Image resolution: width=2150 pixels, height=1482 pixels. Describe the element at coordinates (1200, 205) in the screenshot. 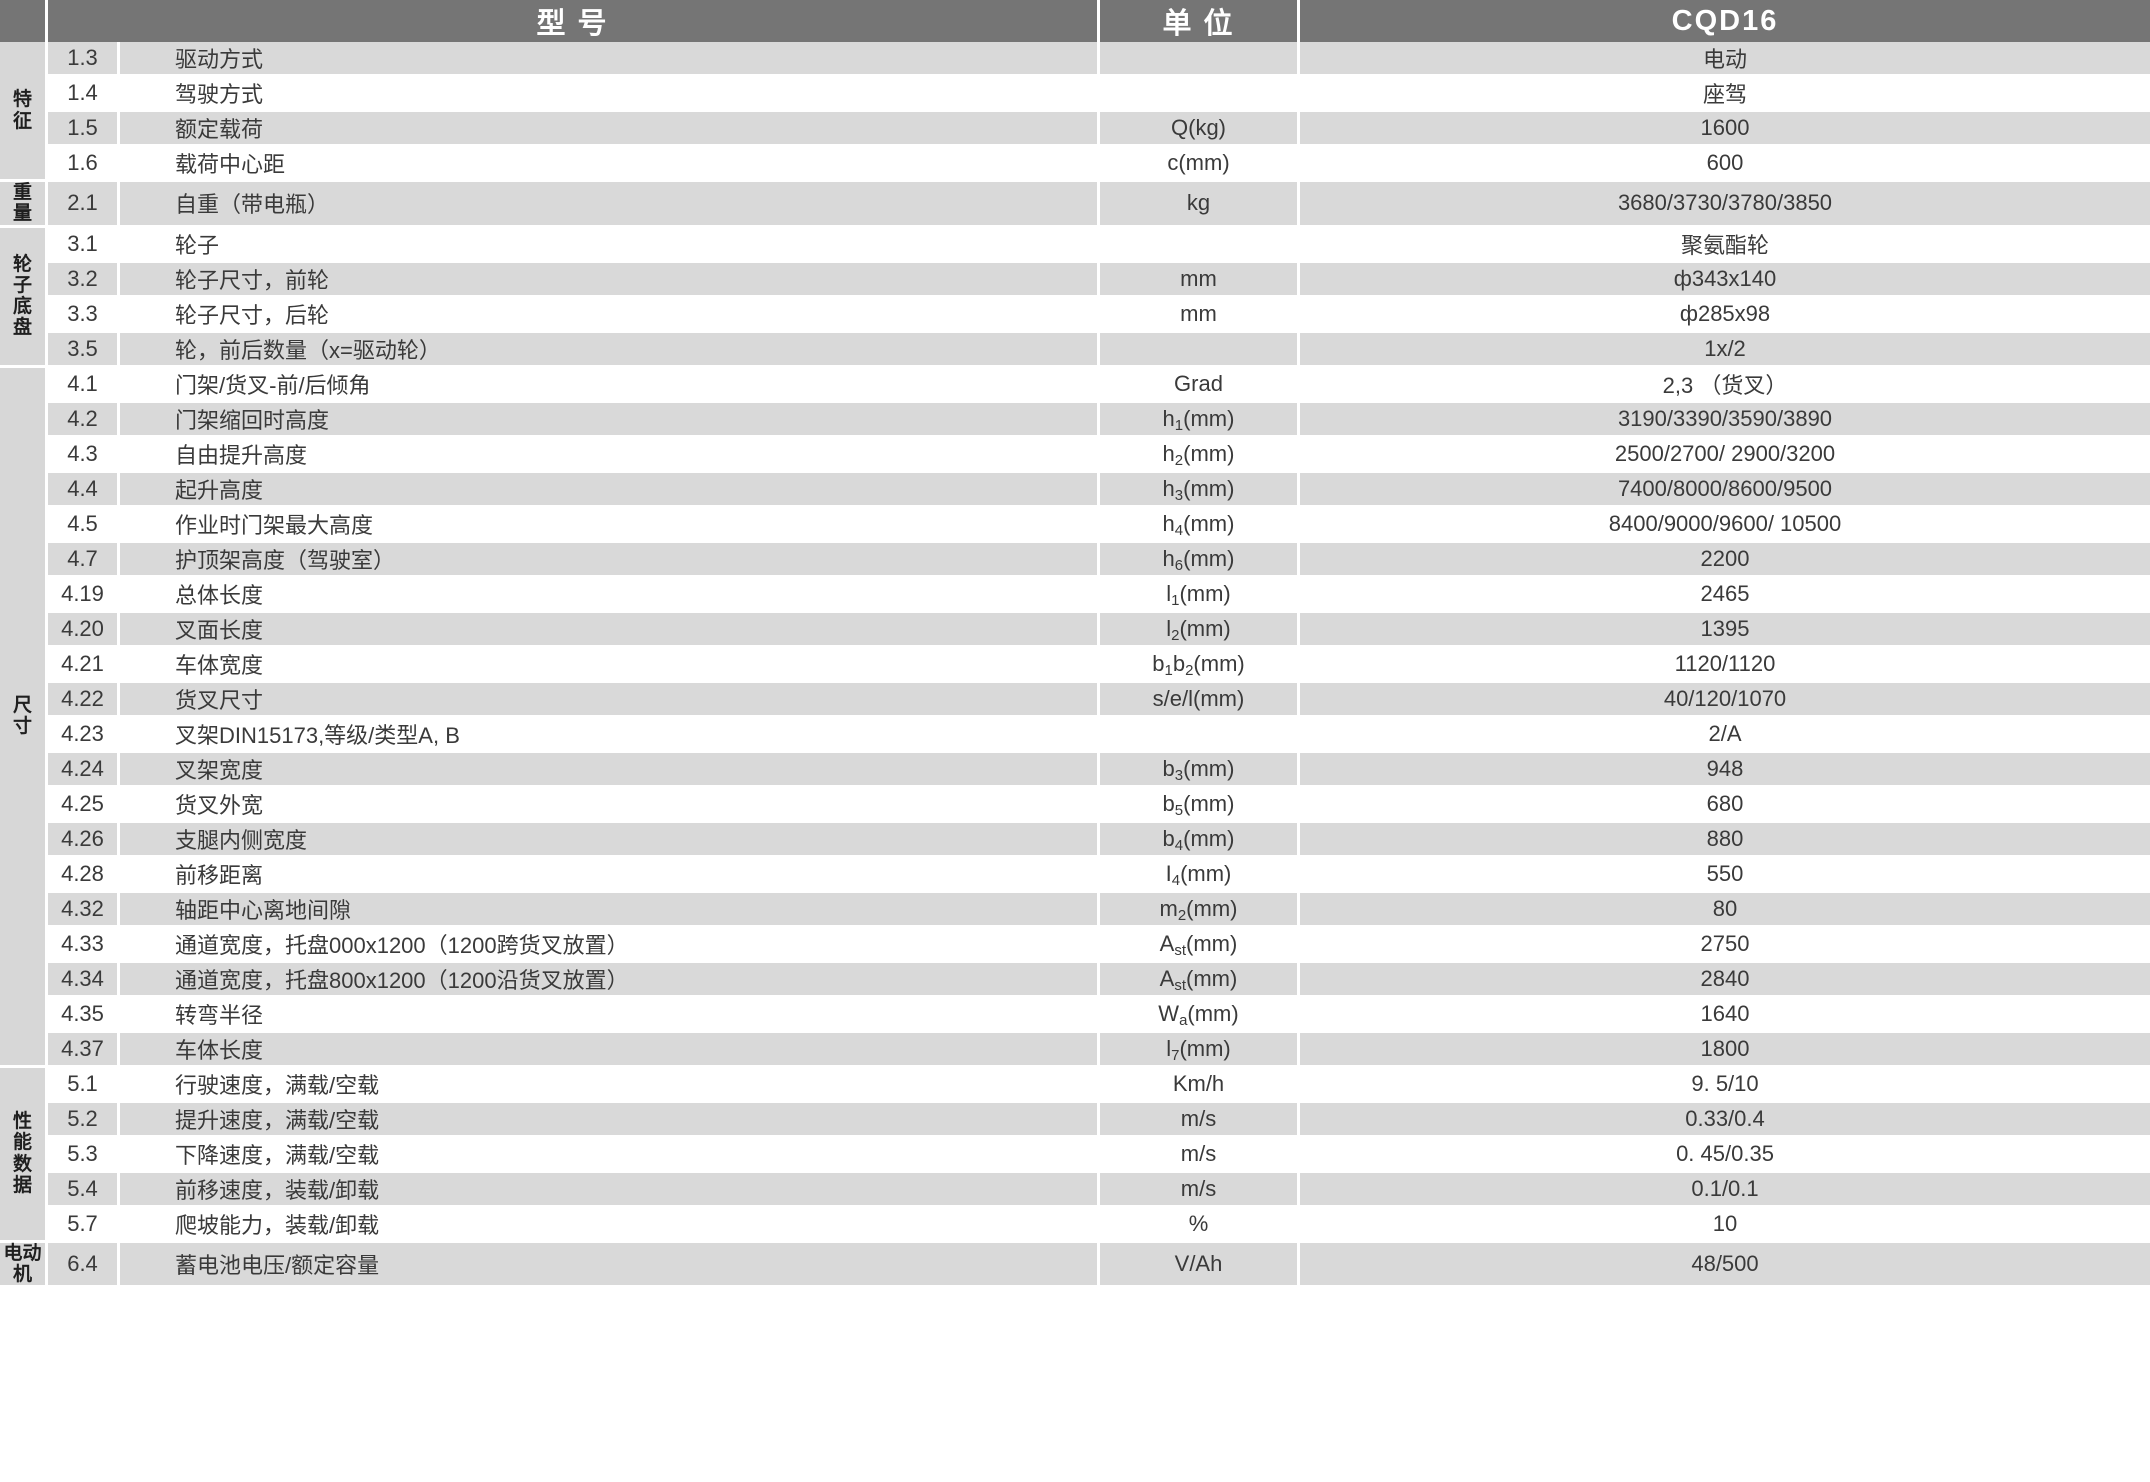

I see `row-unit: kg` at that location.